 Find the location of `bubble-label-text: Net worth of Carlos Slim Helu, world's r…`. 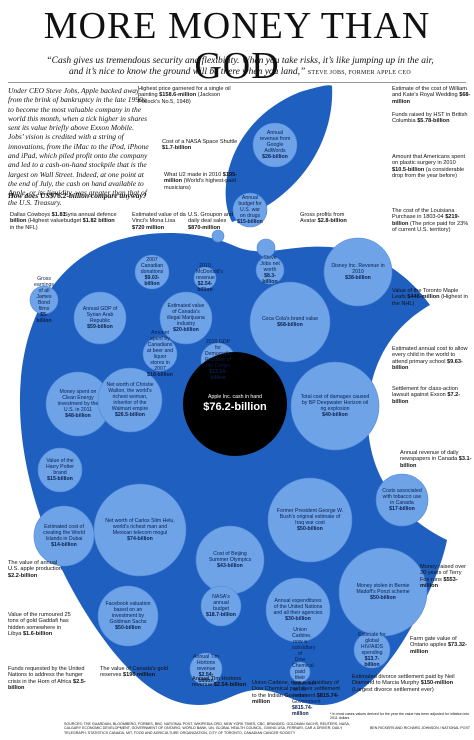

bubble-label-text: Net worth of Carlos Slim Helu, world's r… is located at coordinates (140, 527).